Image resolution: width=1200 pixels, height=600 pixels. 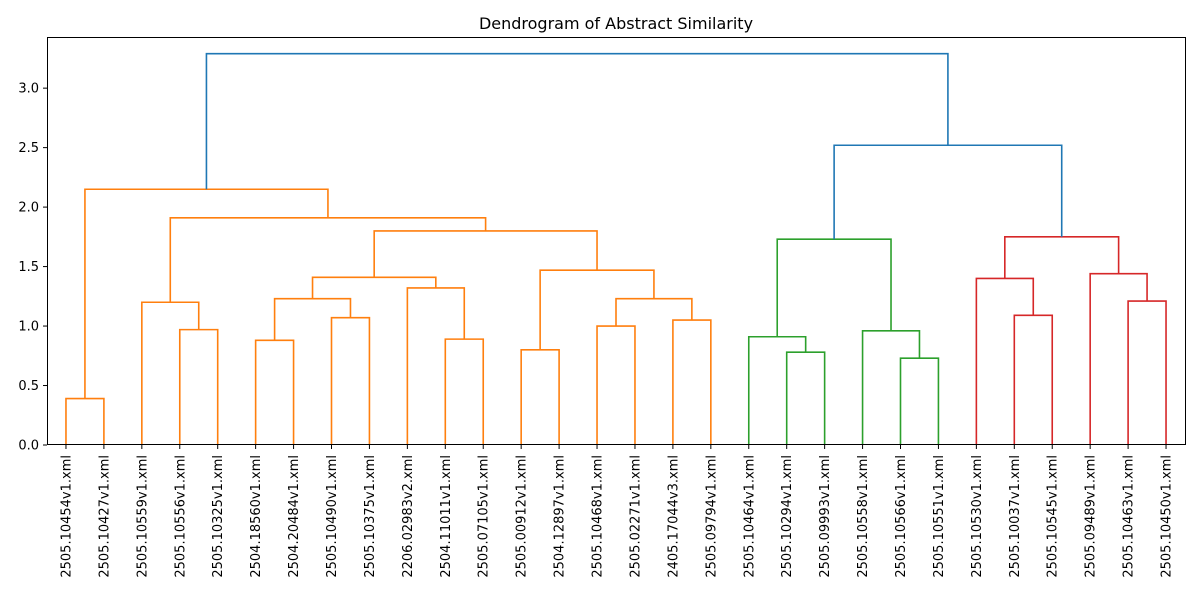 I want to click on y-tick-label-2: 1.0, so click(x=28, y=327).